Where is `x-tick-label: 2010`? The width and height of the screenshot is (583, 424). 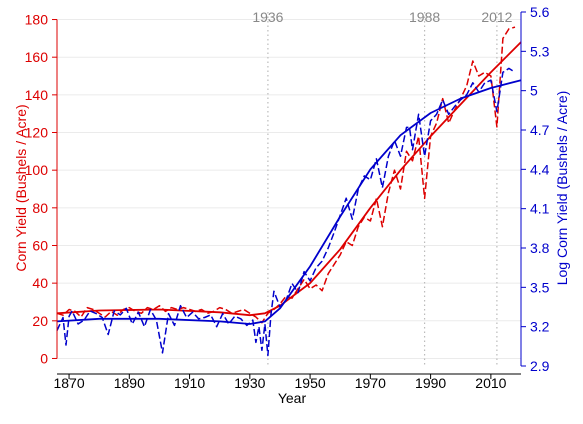
x-tick-label: 2010 is located at coordinates (490, 383).